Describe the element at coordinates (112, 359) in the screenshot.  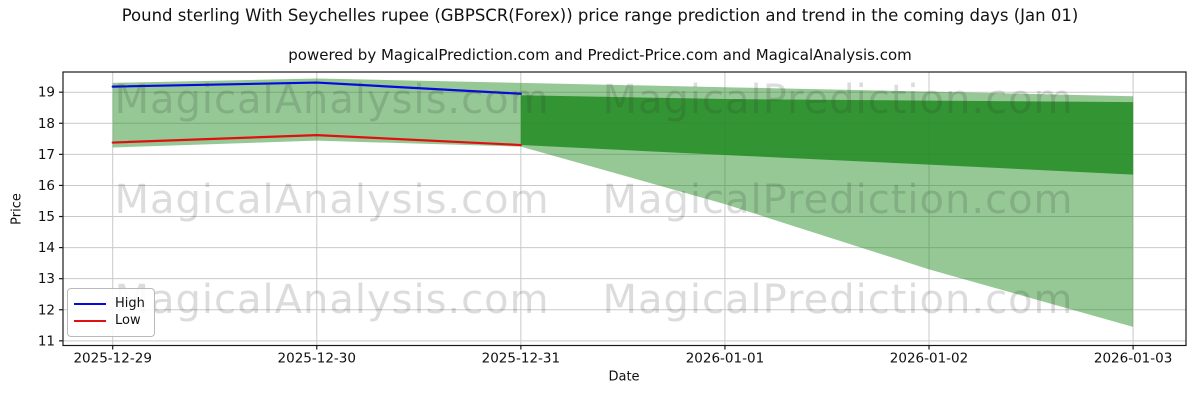
I see `x-tick-label: 2025-12-29` at that location.